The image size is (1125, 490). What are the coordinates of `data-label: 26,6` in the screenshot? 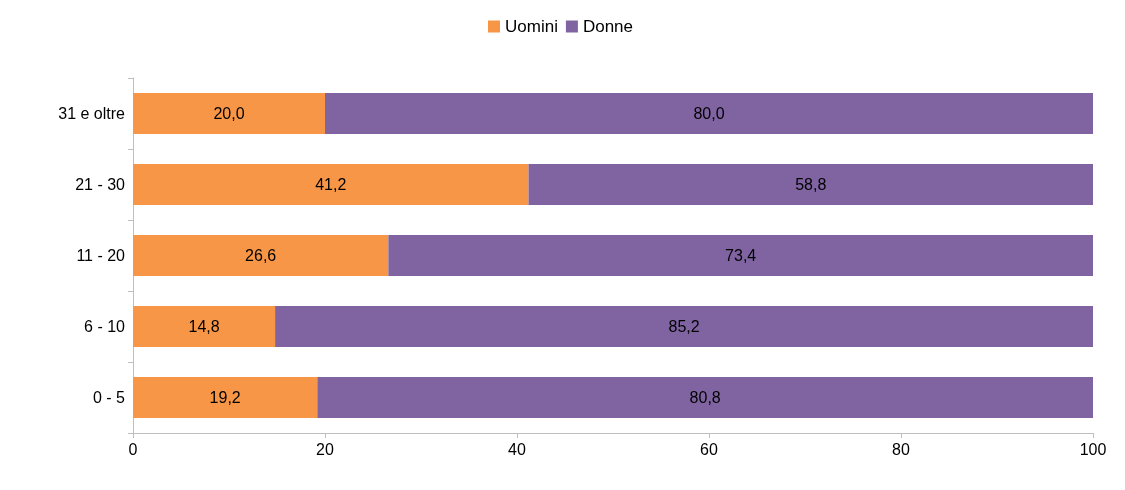 It's located at (261, 255).